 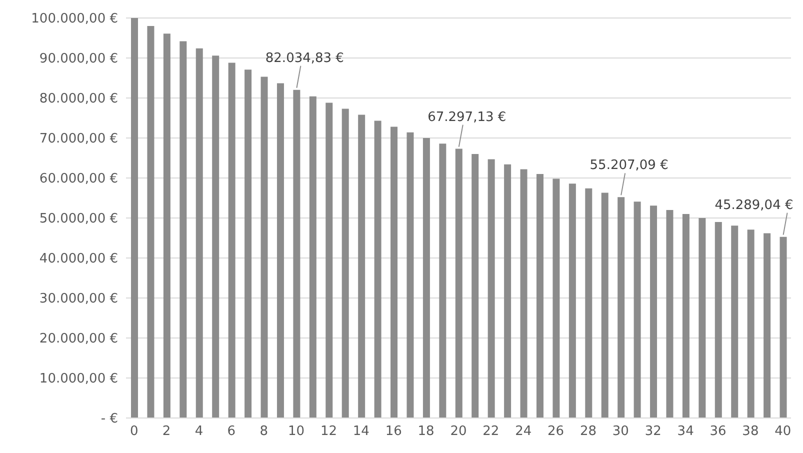 What do you see at coordinates (74, 19) in the screenshot?
I see `y-tick-label: 100.000,00 €` at bounding box center [74, 19].